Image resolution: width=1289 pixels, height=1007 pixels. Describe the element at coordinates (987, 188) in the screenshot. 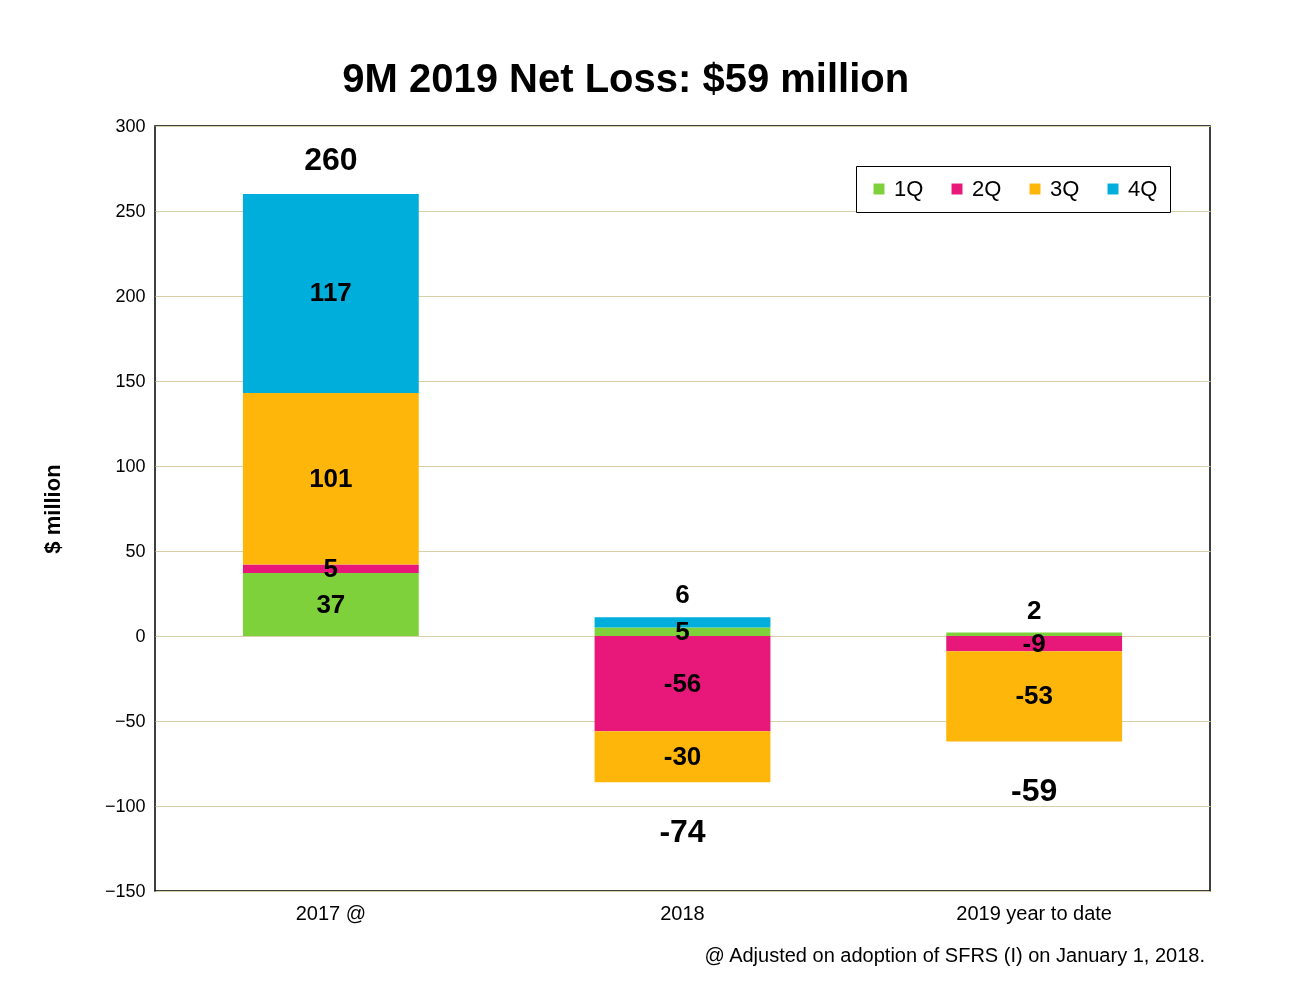

I see `legend-label: 2Q` at that location.